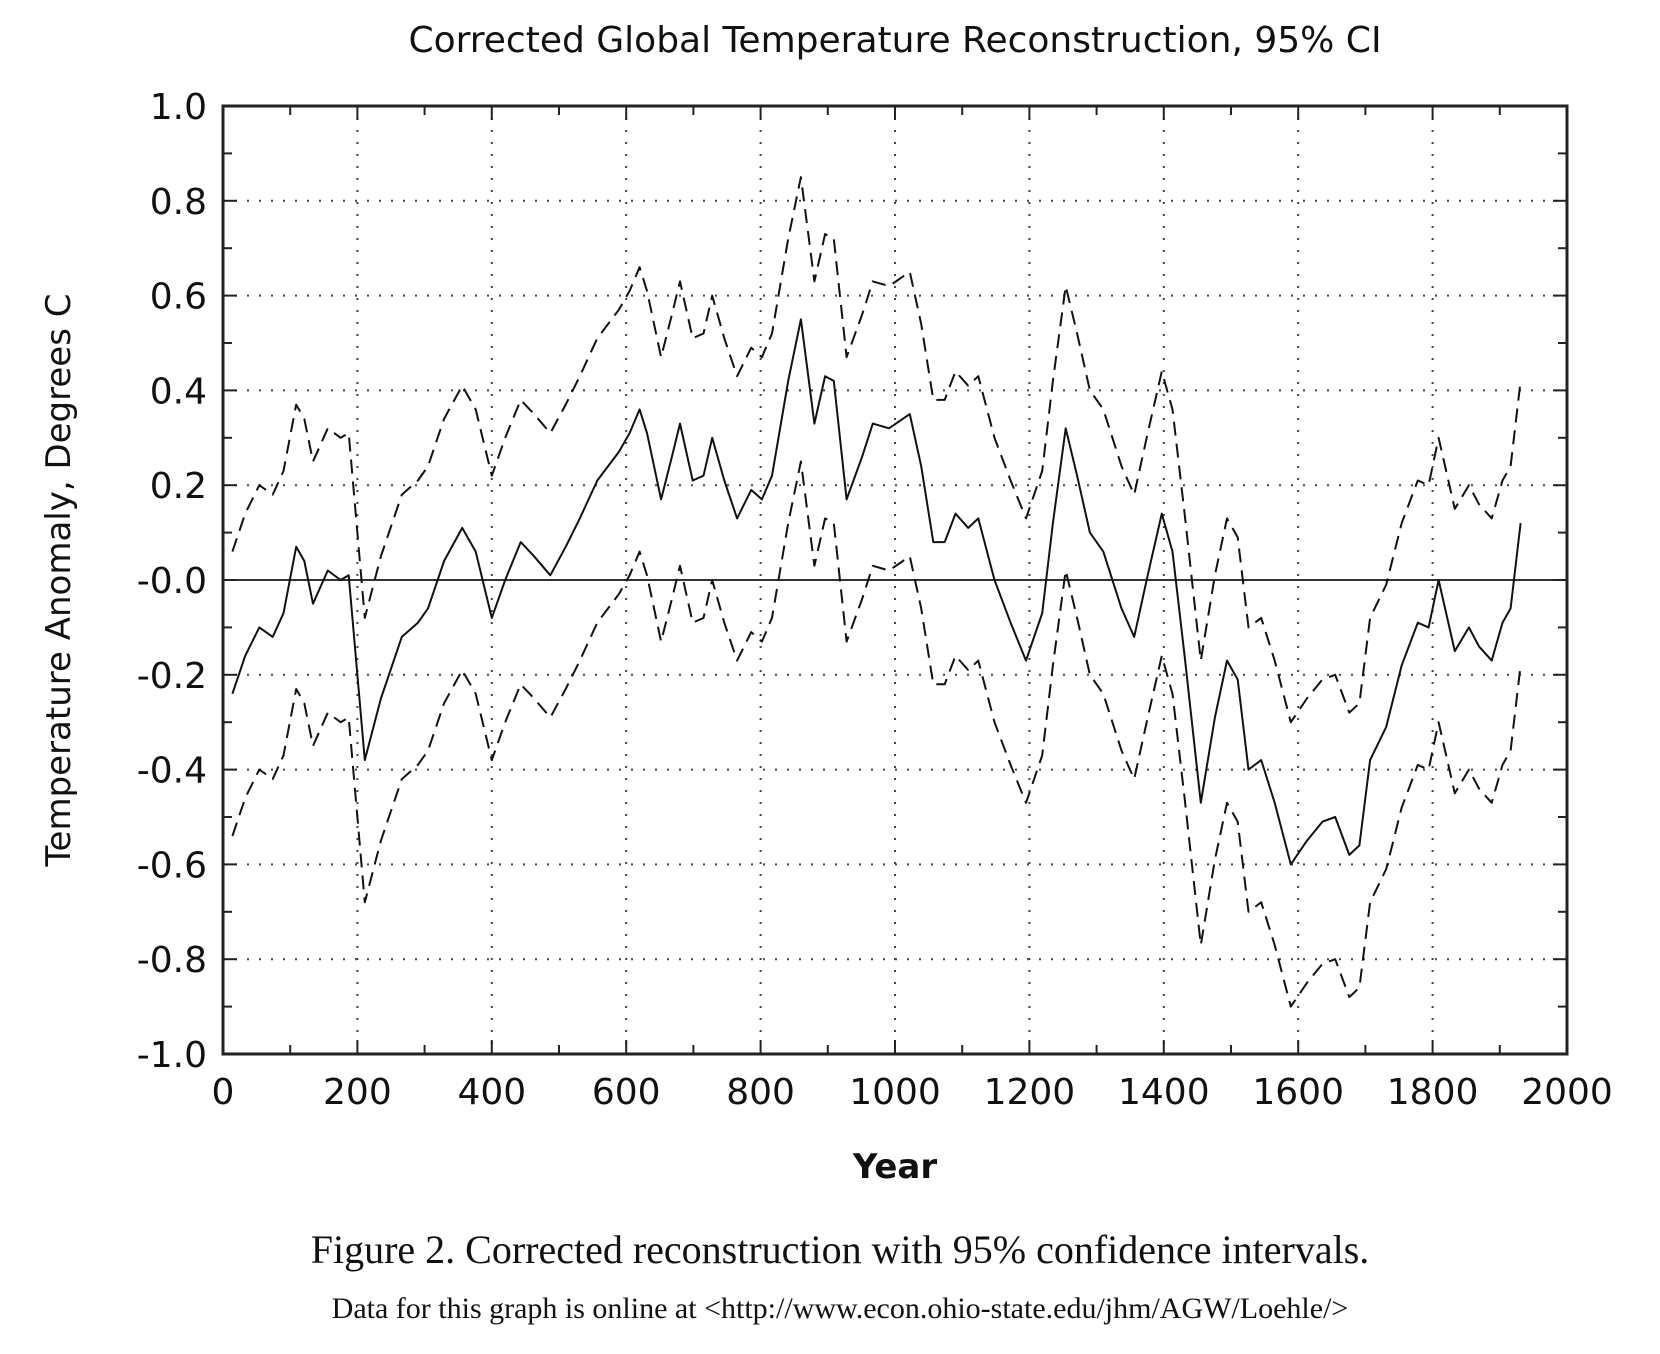 This screenshot has height=1354, width=1660. Describe the element at coordinates (178, 391) in the screenshot. I see `y-tick-label: 0.4` at that location.